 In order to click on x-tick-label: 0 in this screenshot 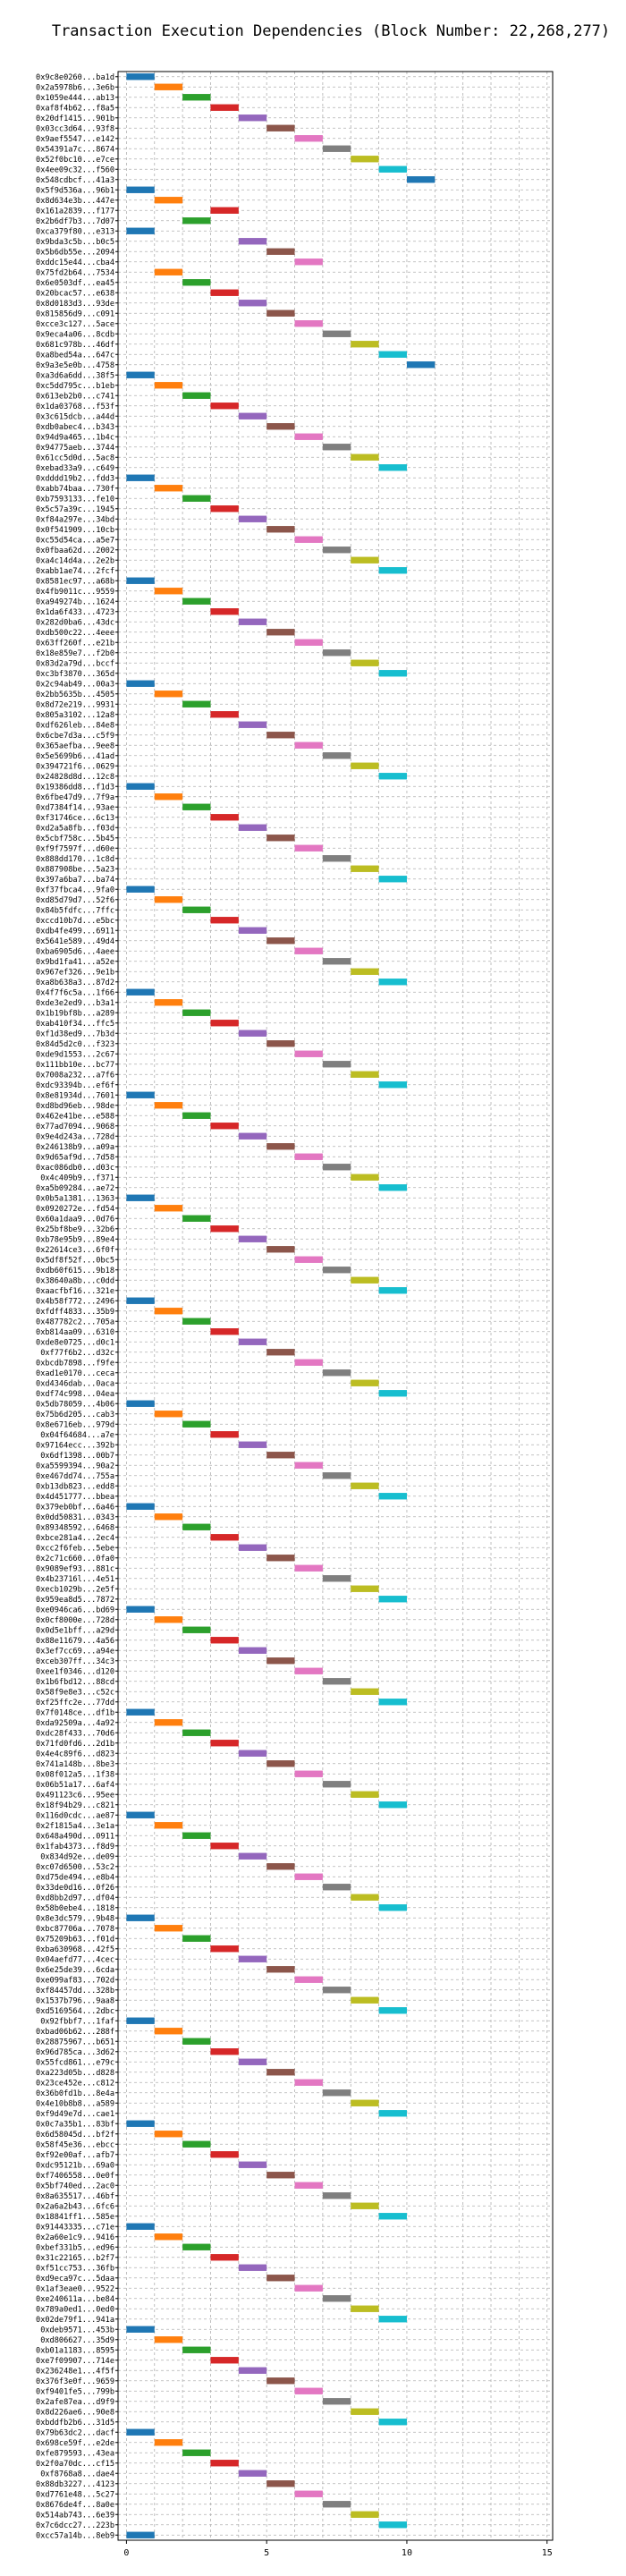, I will do `click(126, 2553)`.